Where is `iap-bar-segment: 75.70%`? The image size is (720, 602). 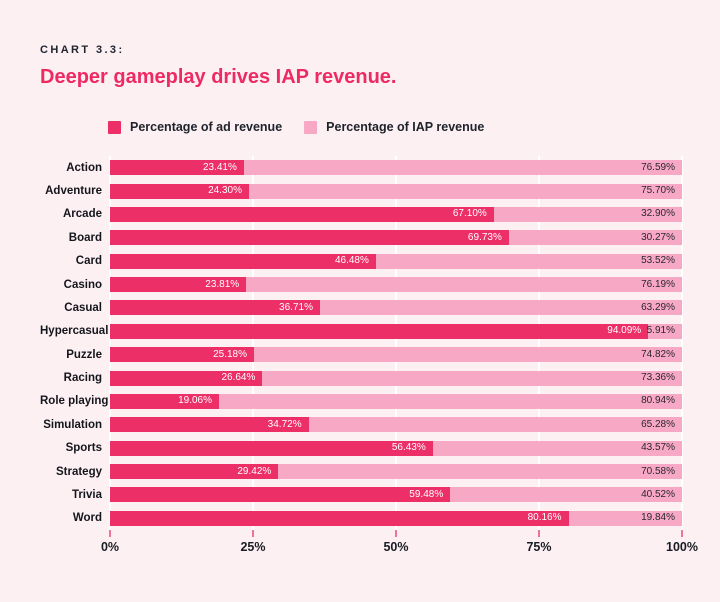 iap-bar-segment: 75.70% is located at coordinates (465, 191).